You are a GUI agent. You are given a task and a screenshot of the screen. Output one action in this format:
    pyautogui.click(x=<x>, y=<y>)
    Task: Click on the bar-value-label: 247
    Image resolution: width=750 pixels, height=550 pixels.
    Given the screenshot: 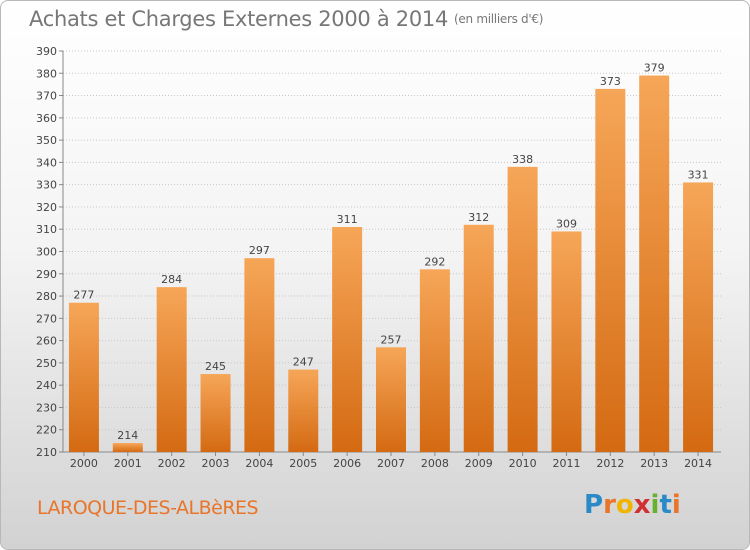 What is the action you would take?
    pyautogui.click(x=303, y=362)
    